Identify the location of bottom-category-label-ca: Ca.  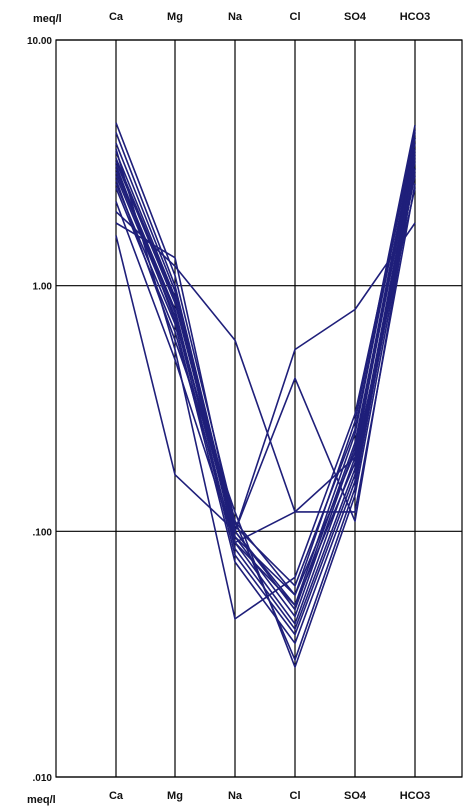
(116, 796).